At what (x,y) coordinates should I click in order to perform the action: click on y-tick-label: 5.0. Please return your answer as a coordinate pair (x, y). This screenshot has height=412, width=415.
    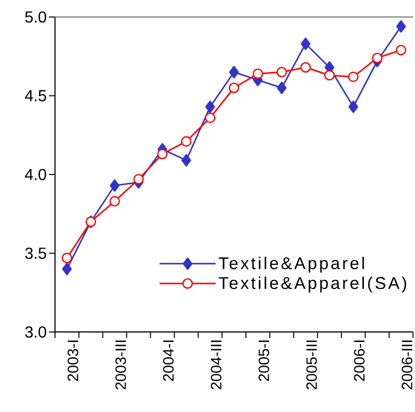
    Looking at the image, I should click on (35, 17).